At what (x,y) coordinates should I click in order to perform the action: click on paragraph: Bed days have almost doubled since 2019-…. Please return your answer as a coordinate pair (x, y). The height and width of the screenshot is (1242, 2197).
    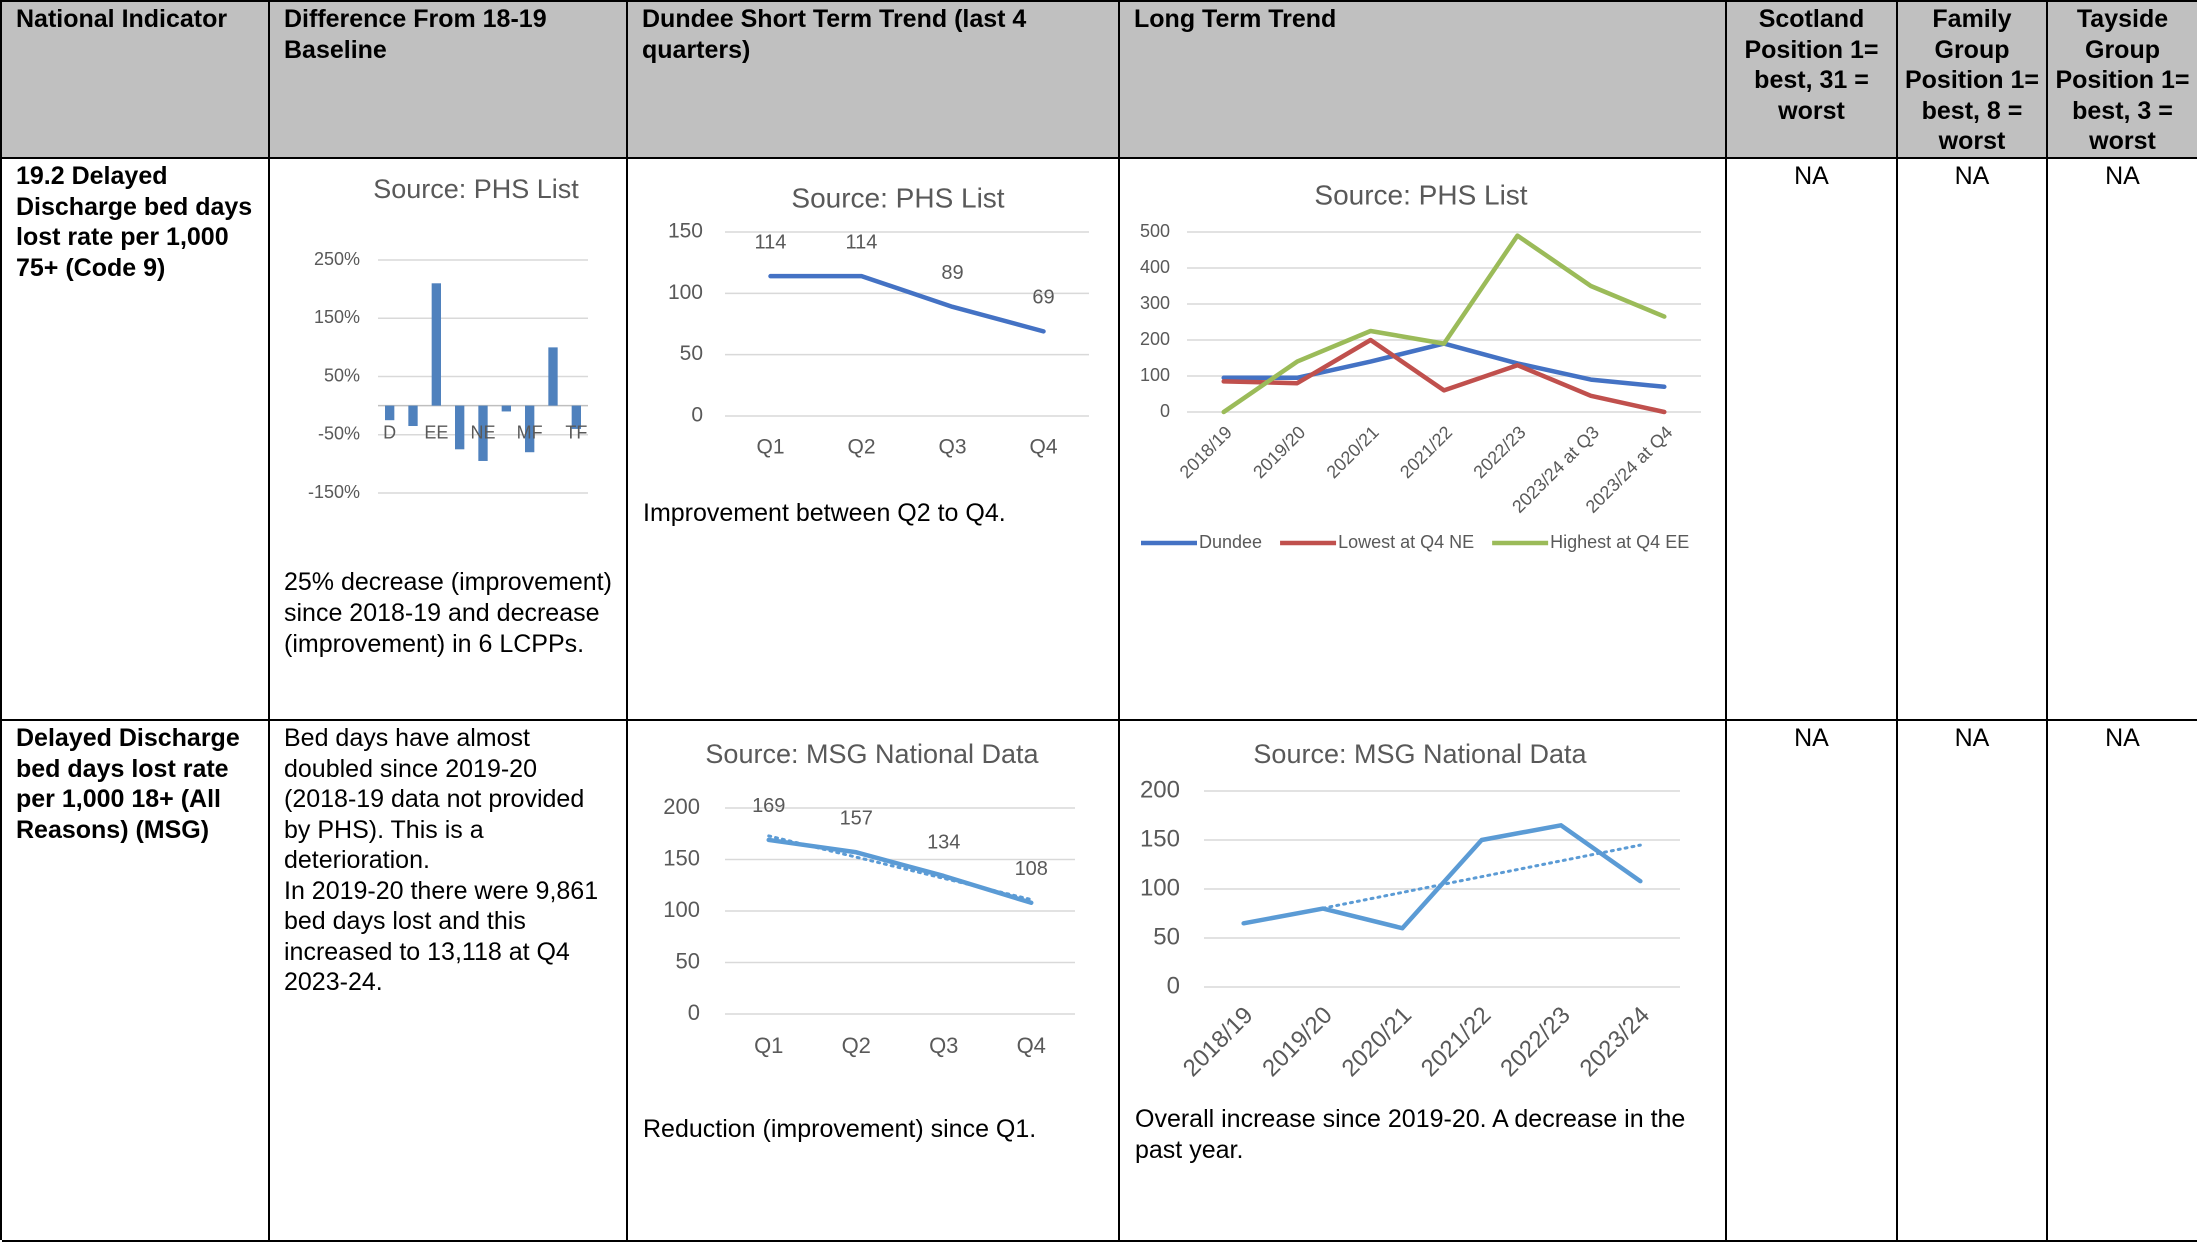
    Looking at the image, I should click on (434, 799).